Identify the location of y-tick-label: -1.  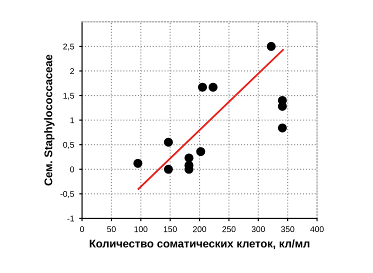
(70, 219).